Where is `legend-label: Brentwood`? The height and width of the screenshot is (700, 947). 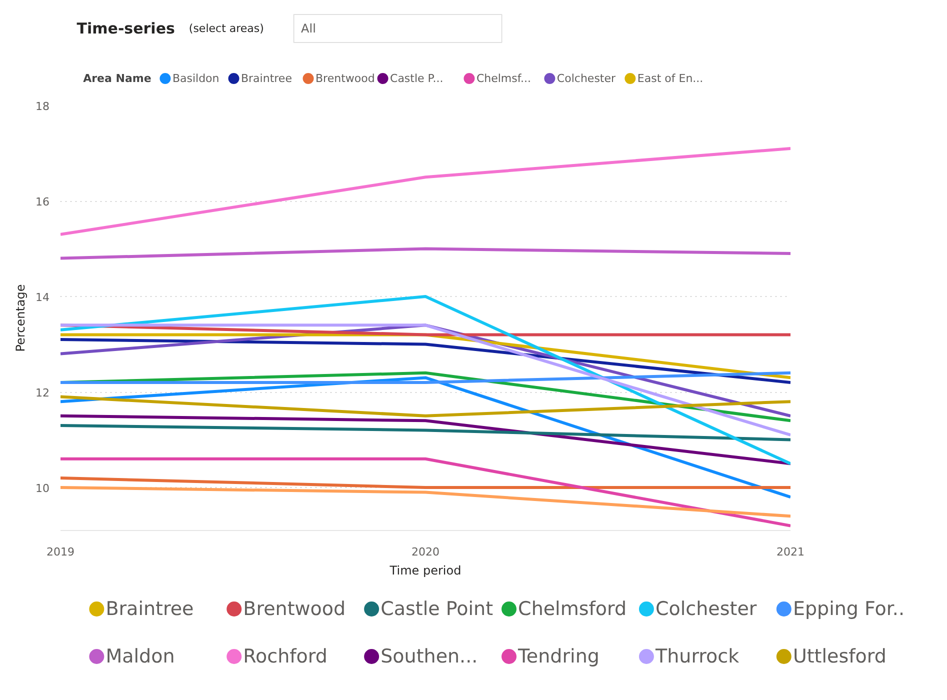
legend-label: Brentwood is located at coordinates (345, 78).